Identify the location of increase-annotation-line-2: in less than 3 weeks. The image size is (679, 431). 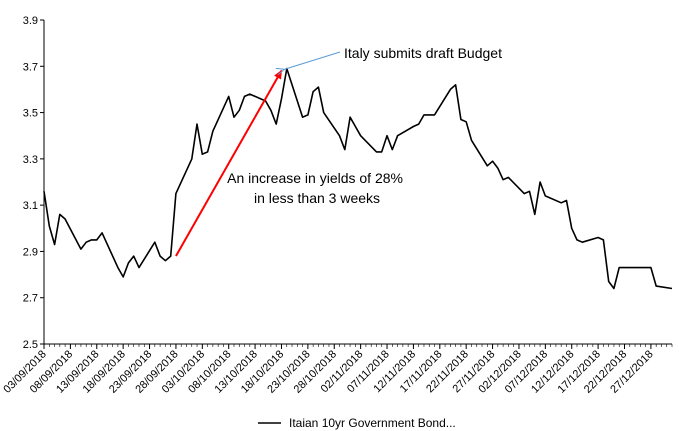
(317, 198).